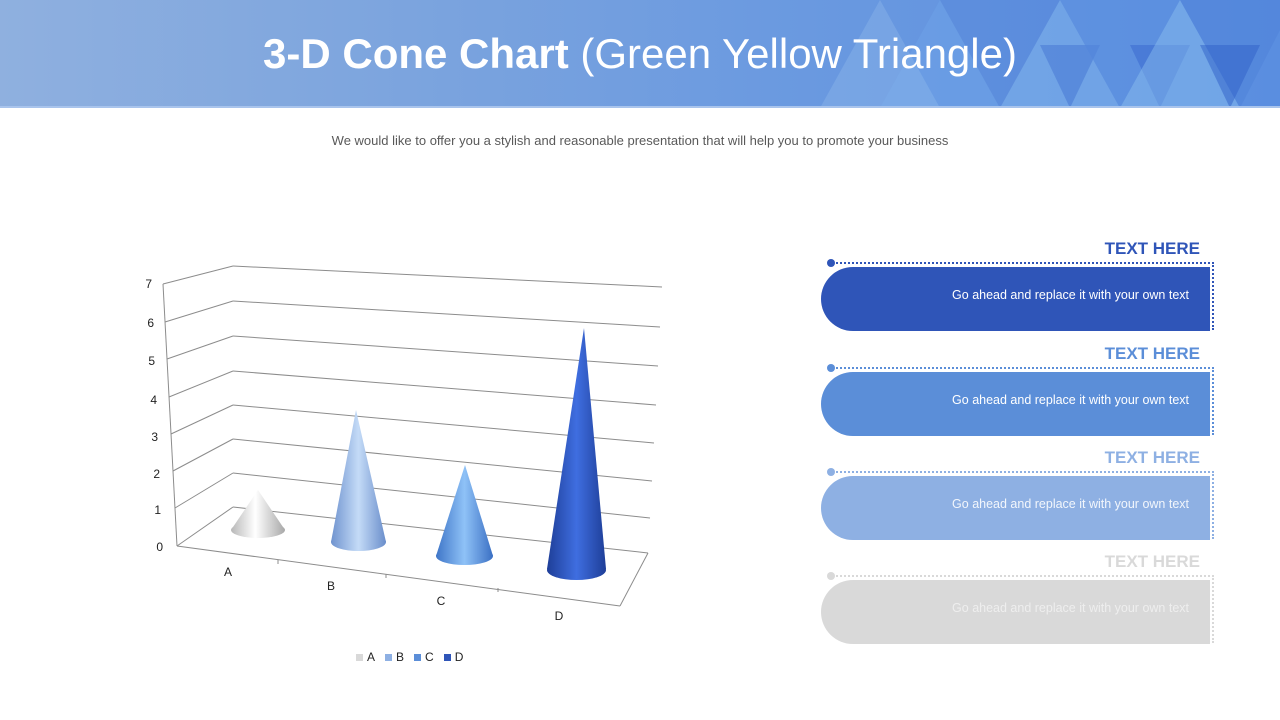  I want to click on svg-text: 6, so click(150, 323).